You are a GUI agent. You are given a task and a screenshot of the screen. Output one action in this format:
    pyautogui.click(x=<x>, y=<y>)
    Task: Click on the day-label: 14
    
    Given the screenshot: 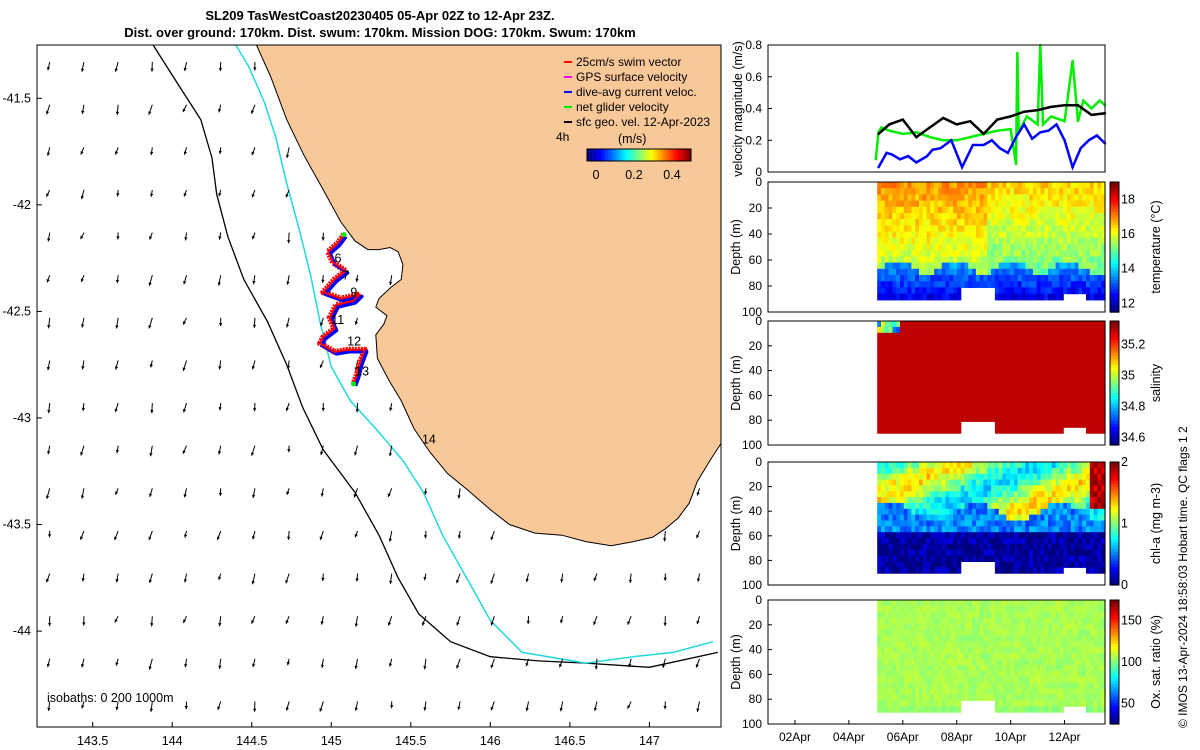 What is the action you would take?
    pyautogui.click(x=429, y=440)
    